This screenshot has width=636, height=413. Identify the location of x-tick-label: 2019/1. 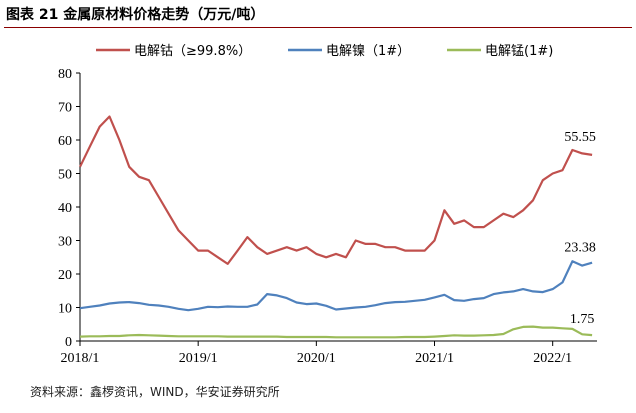
(198, 358).